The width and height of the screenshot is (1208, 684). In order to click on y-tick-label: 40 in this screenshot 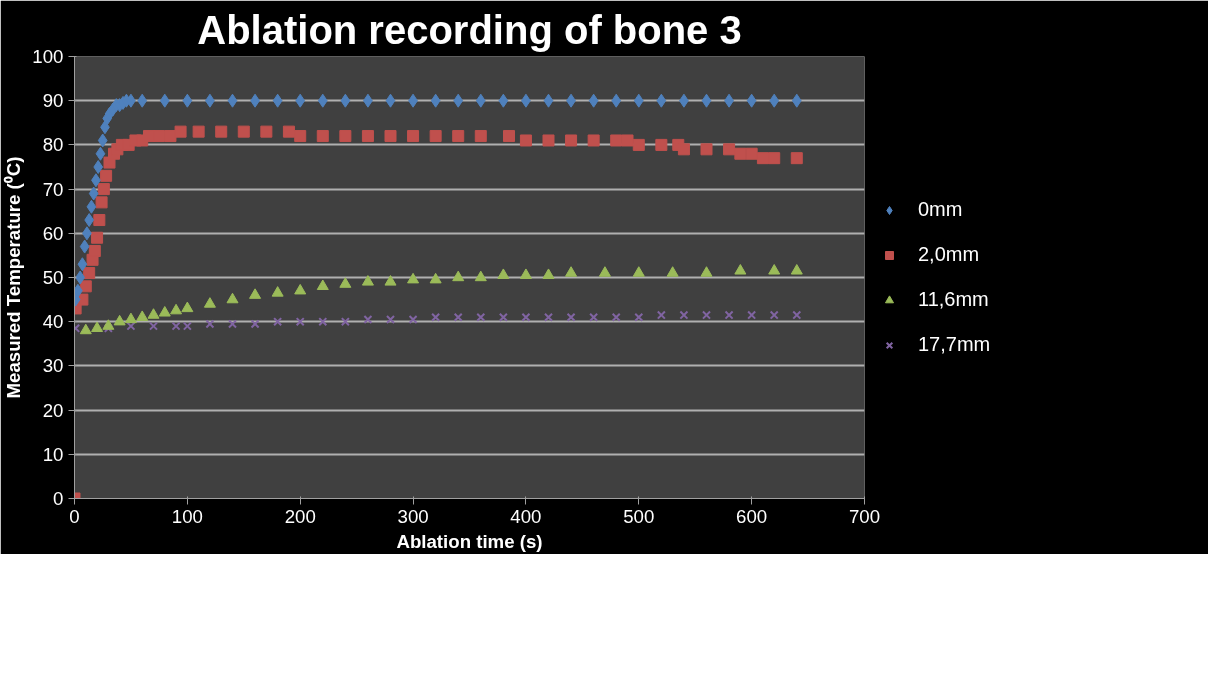, I will do `click(53, 322)`.